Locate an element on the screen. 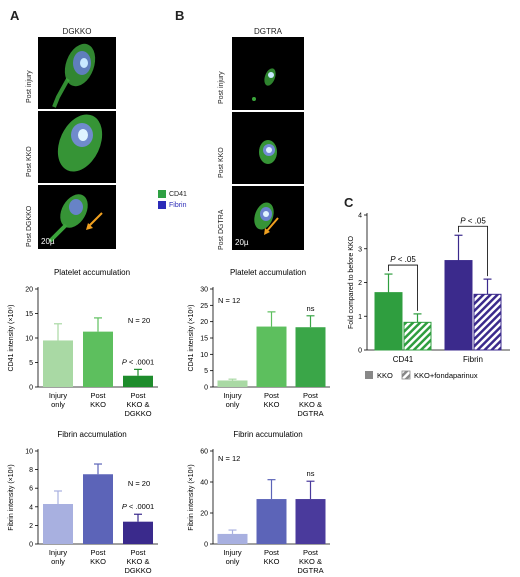 This screenshot has height=577, width=520. significance-bracket is located at coordinates (403, 287).